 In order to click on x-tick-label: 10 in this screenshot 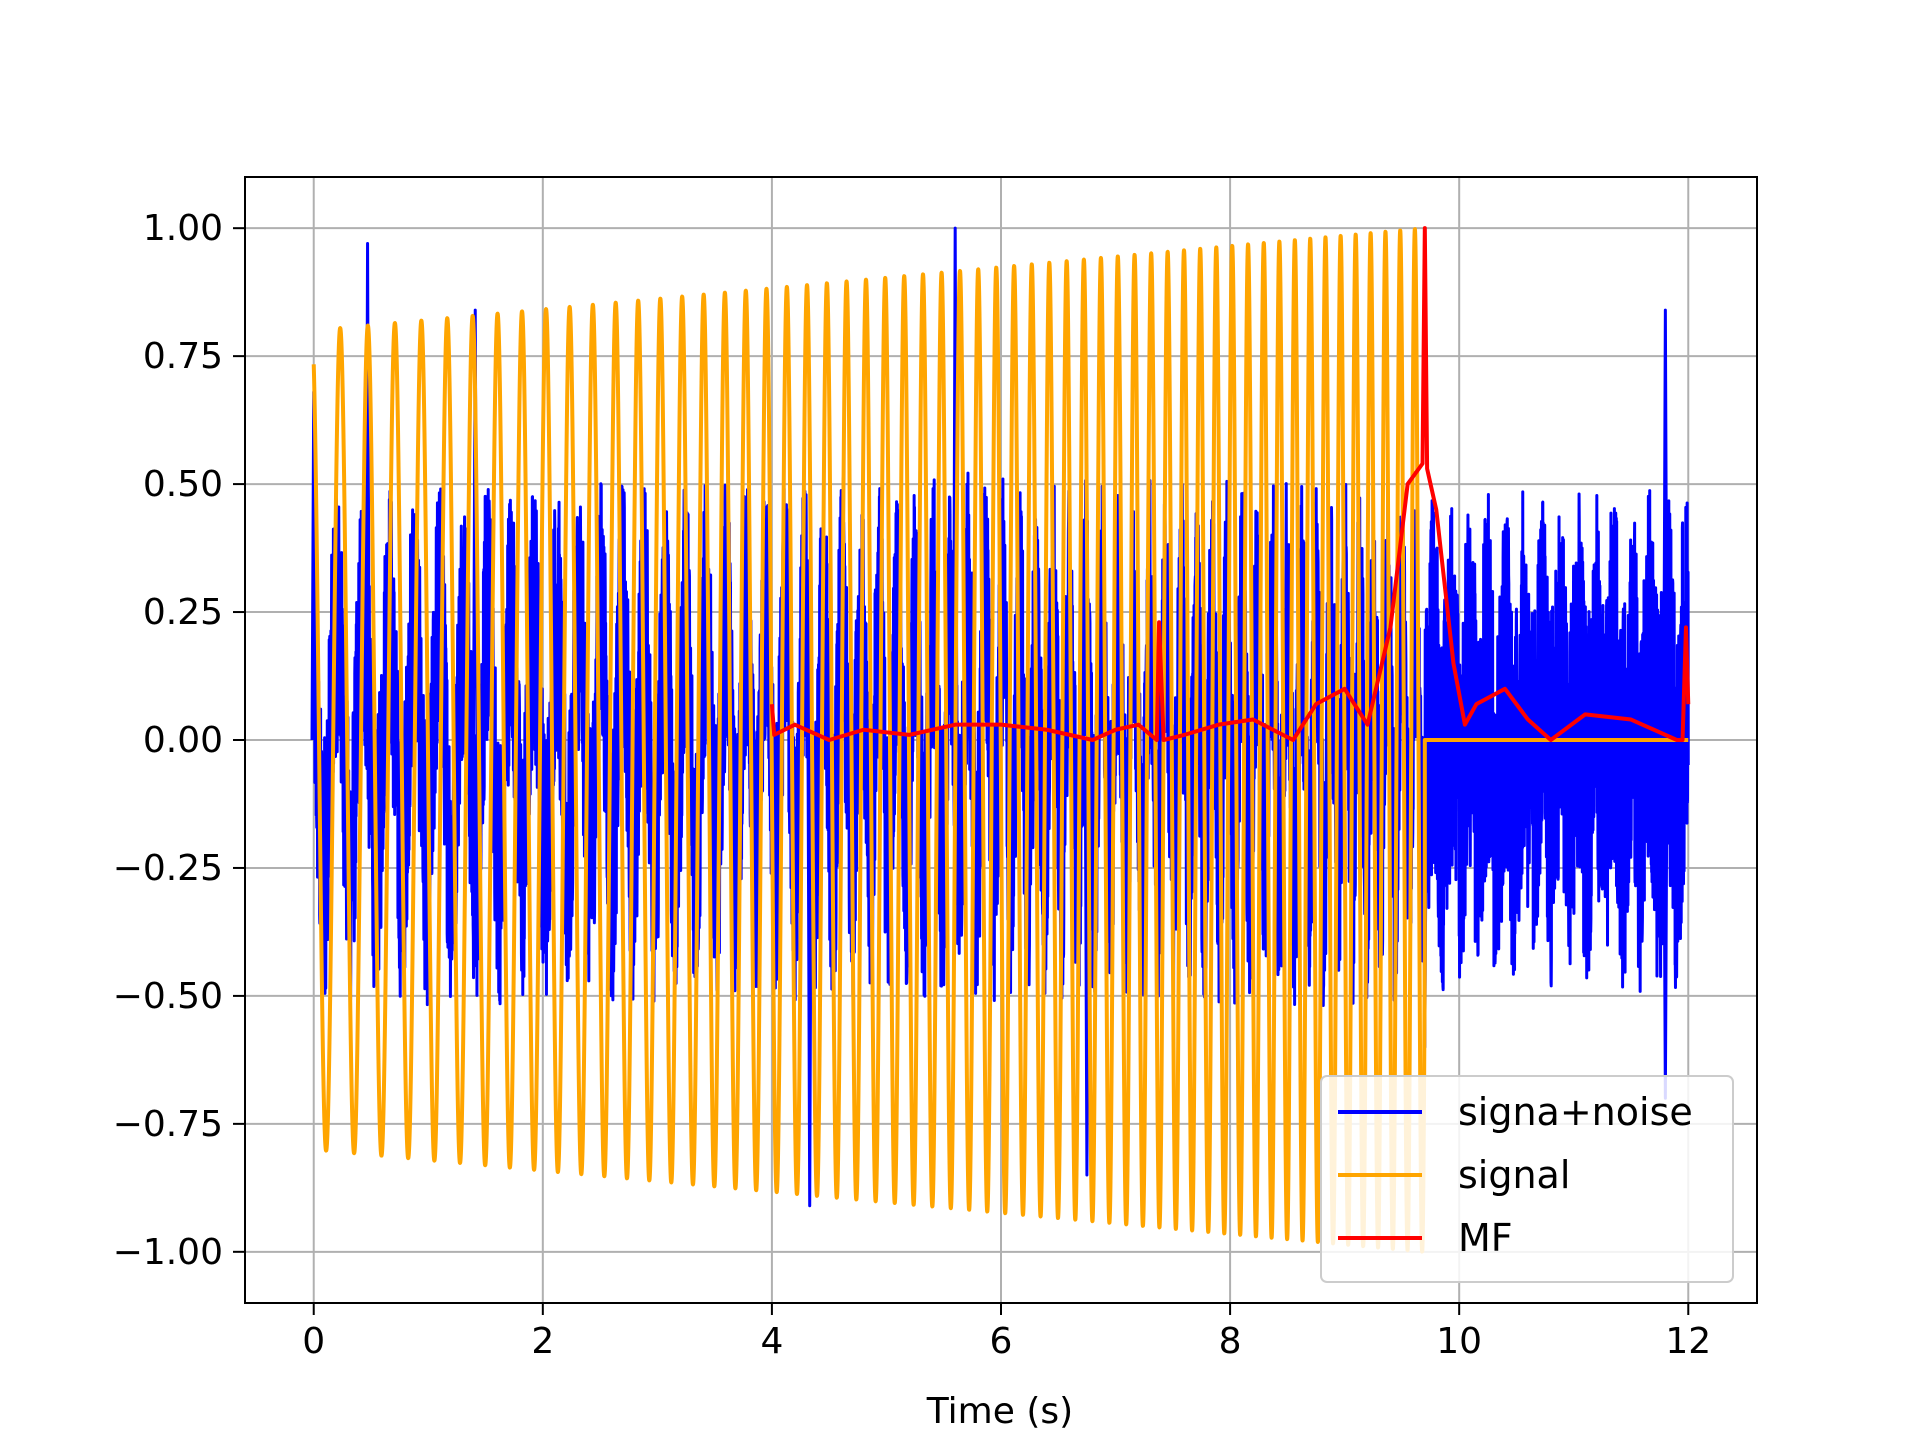, I will do `click(1459, 1341)`.